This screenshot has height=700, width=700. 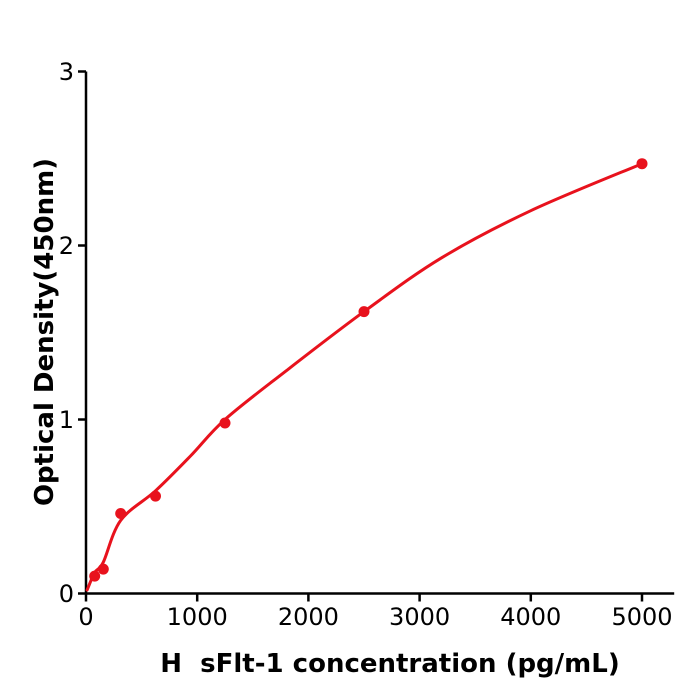 I want to click on x-tick-label: 5000, so click(x=641, y=617).